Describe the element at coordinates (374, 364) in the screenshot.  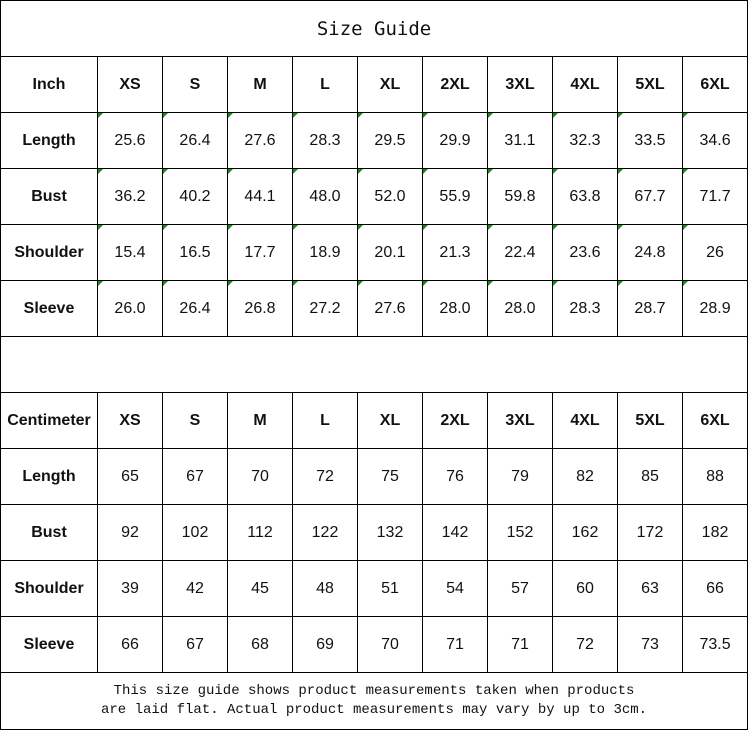
I see `spacer-cell` at that location.